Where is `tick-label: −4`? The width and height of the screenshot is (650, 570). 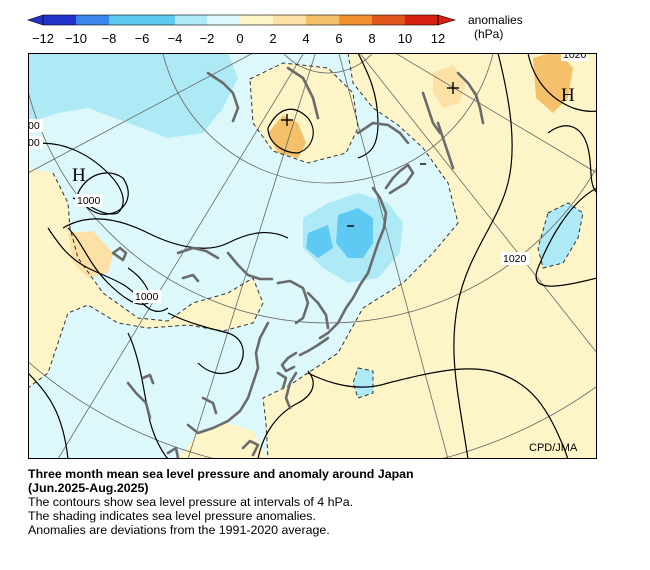 tick-label: −4 is located at coordinates (175, 38).